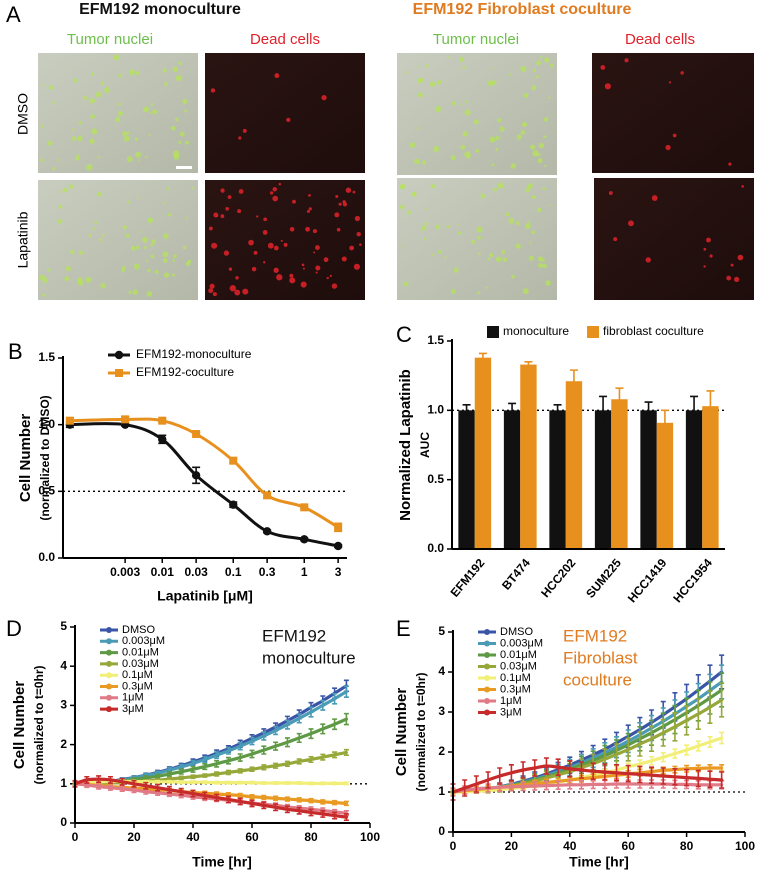 Image resolution: width=762 pixels, height=877 pixels. Describe the element at coordinates (233, 572) in the screenshot. I see `x-tick-label: 0.1` at that location.